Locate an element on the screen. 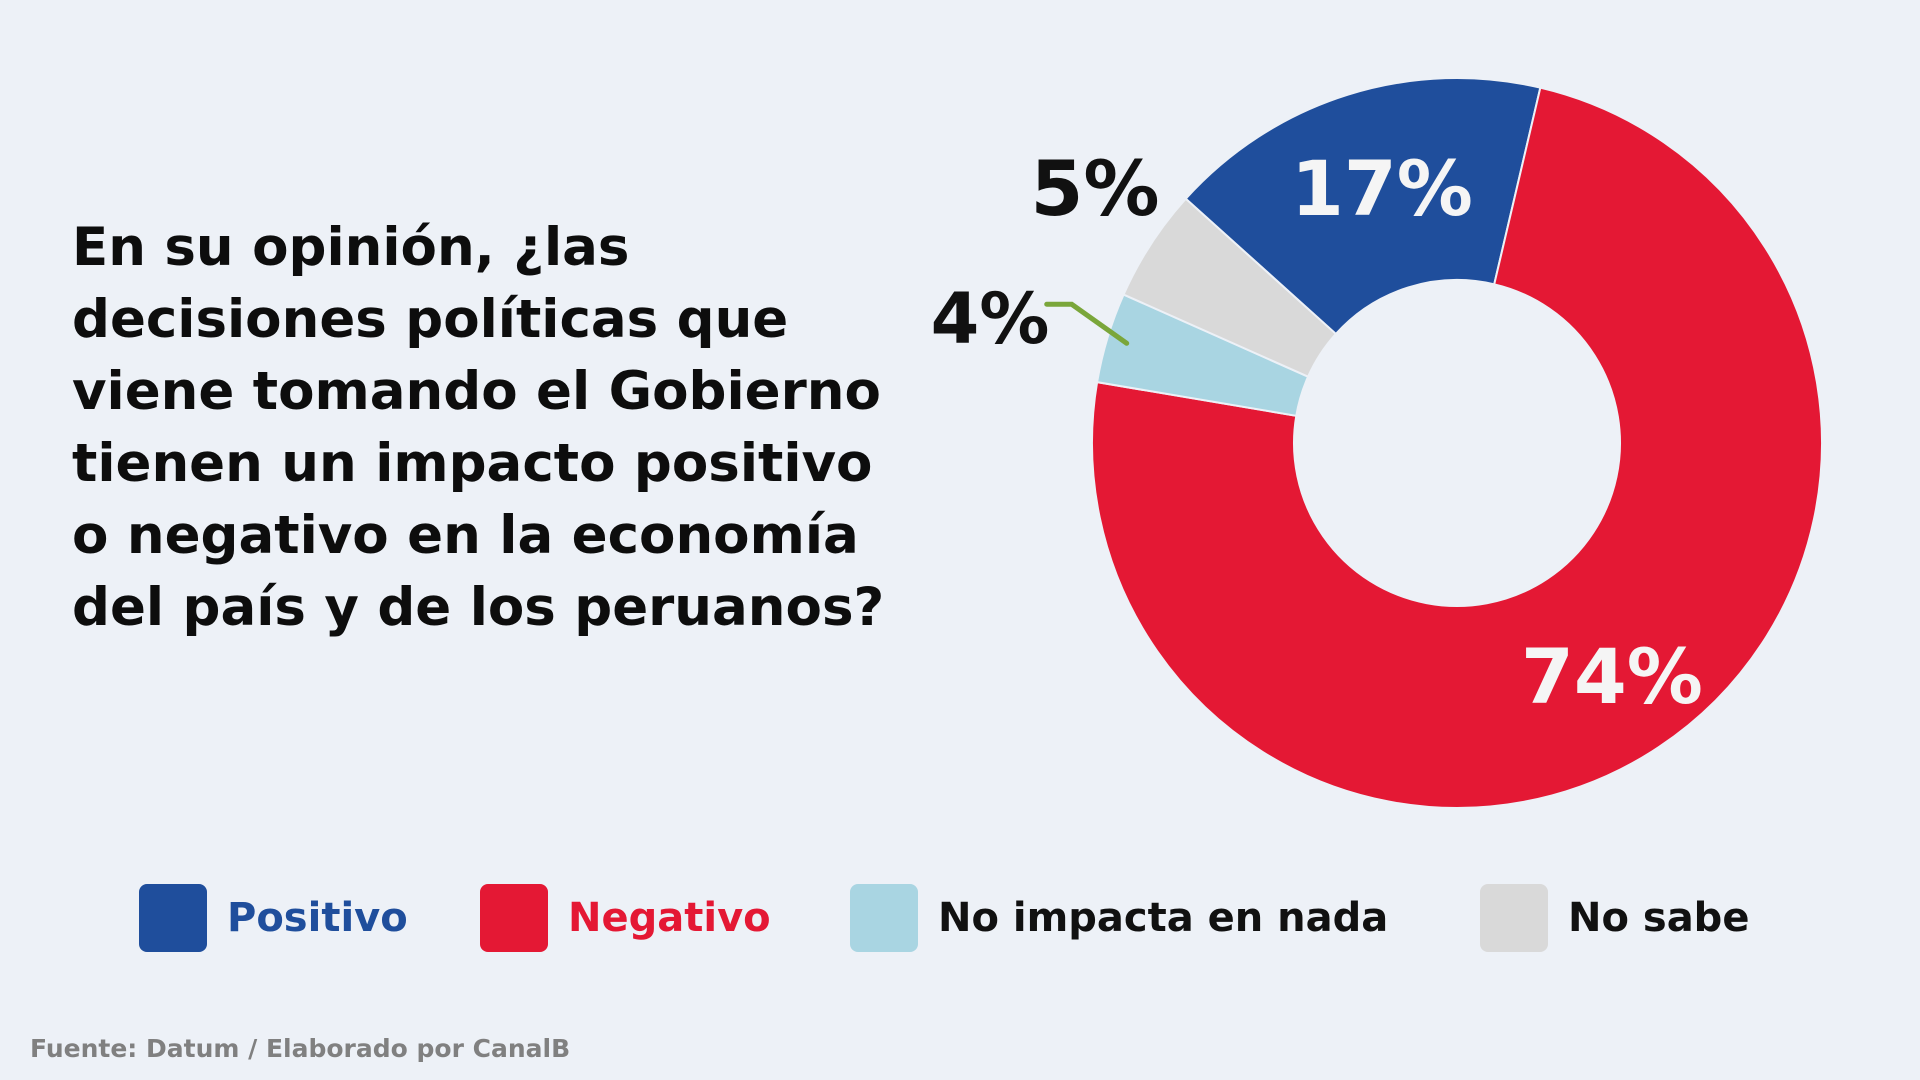 The height and width of the screenshot is (1080, 1920). question-line: tienen un impacto positivo is located at coordinates (472, 463).